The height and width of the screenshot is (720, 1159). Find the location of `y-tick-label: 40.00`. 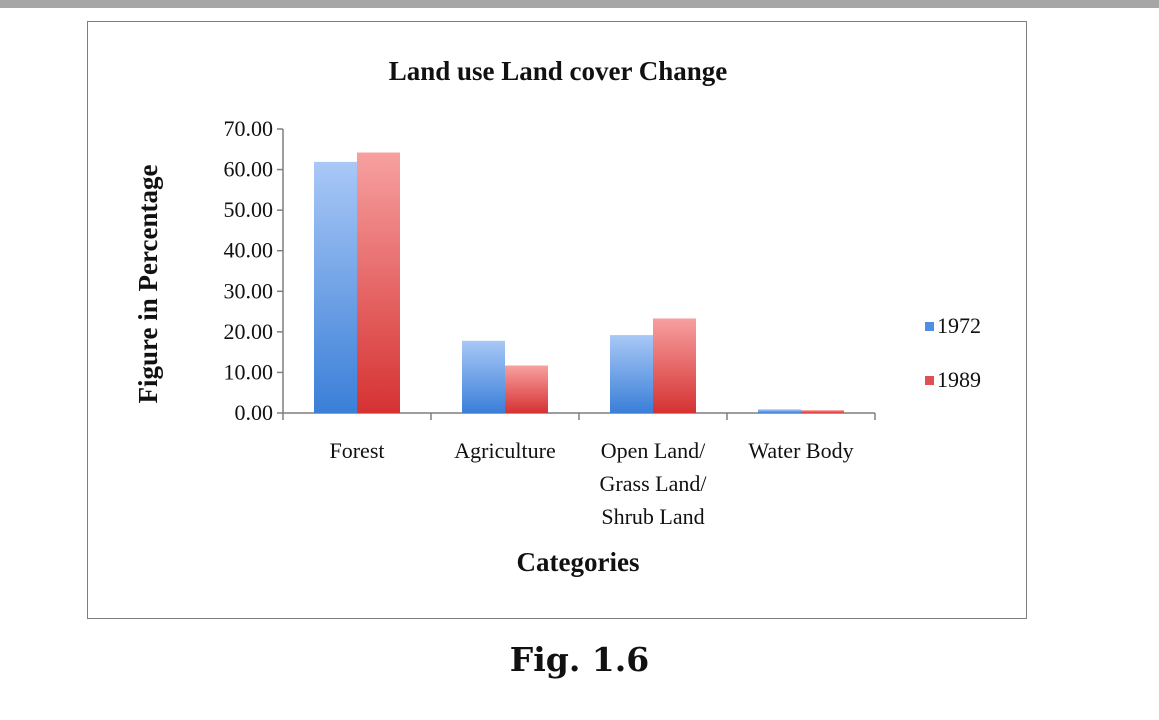

y-tick-label: 40.00 is located at coordinates (249, 250).